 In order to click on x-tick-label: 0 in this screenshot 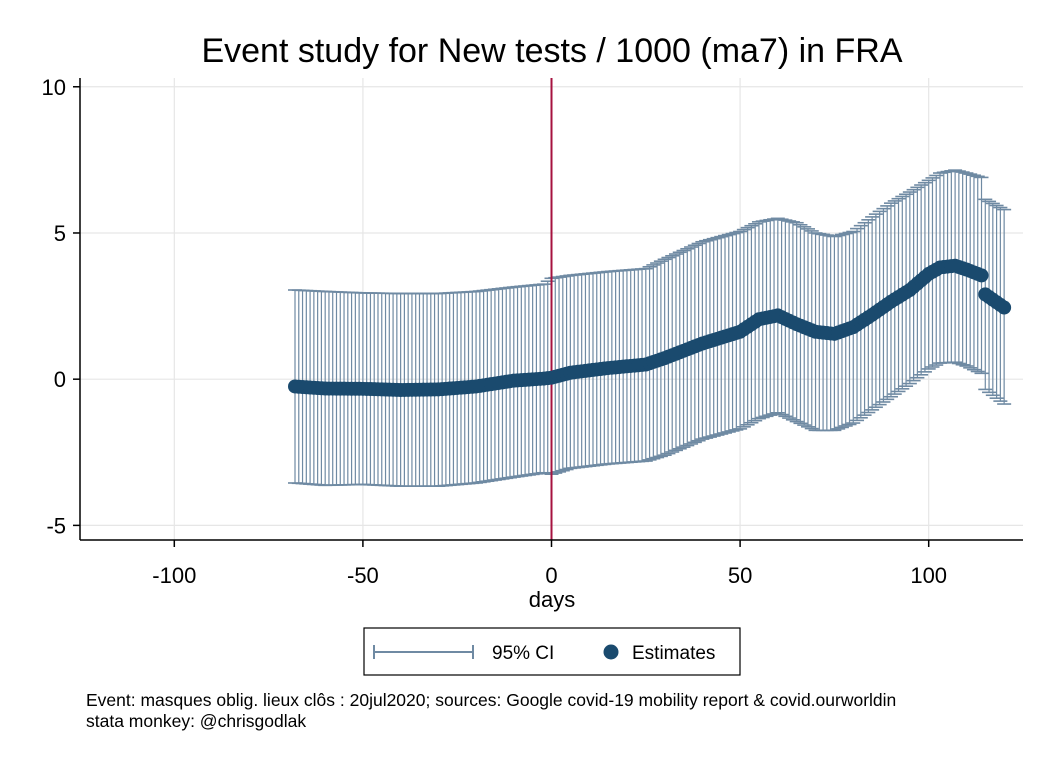, I will do `click(551, 575)`.